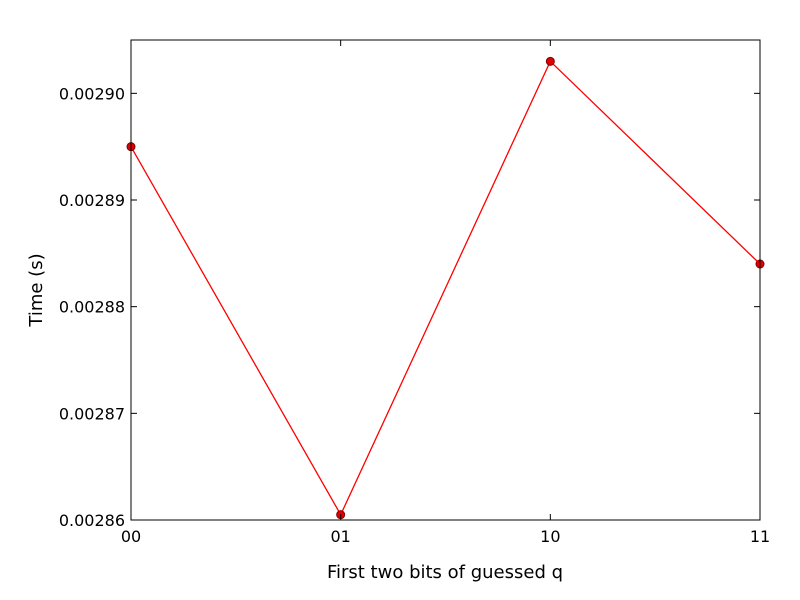 The image size is (800, 600). What do you see at coordinates (445, 572) in the screenshot?
I see `x-axis-label: First two bits of guessed q` at bounding box center [445, 572].